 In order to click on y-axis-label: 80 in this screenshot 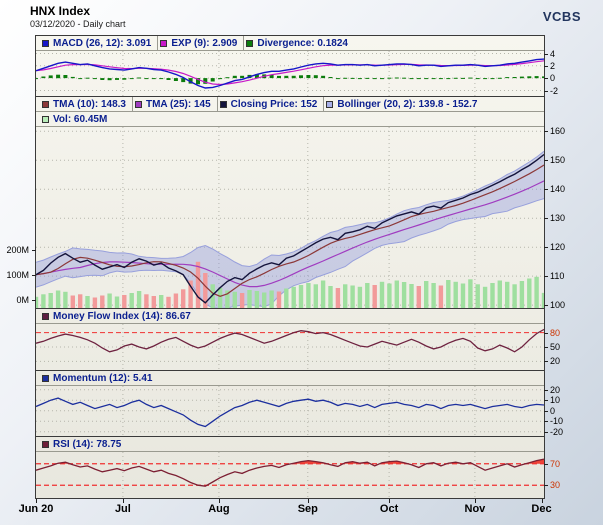, I will do `click(555, 332)`.